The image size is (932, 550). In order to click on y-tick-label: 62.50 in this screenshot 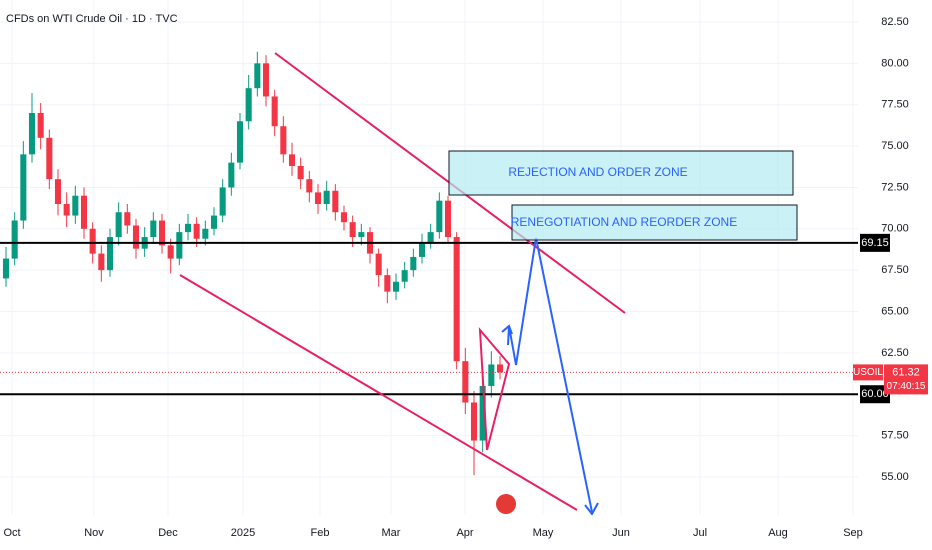, I will do `click(895, 353)`.